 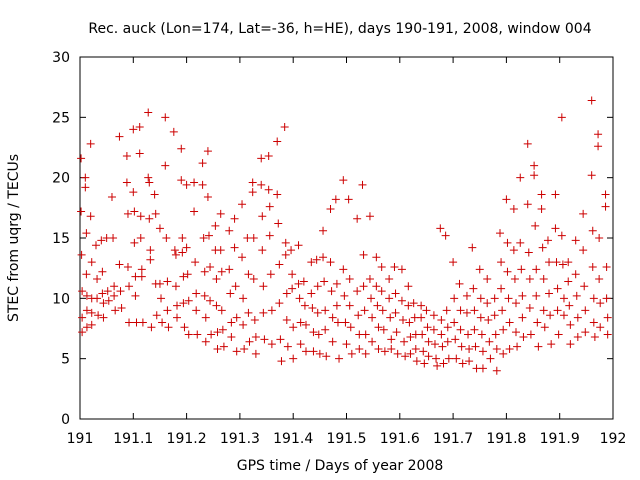 I want to click on y-tick-label: 5, so click(x=65, y=360).